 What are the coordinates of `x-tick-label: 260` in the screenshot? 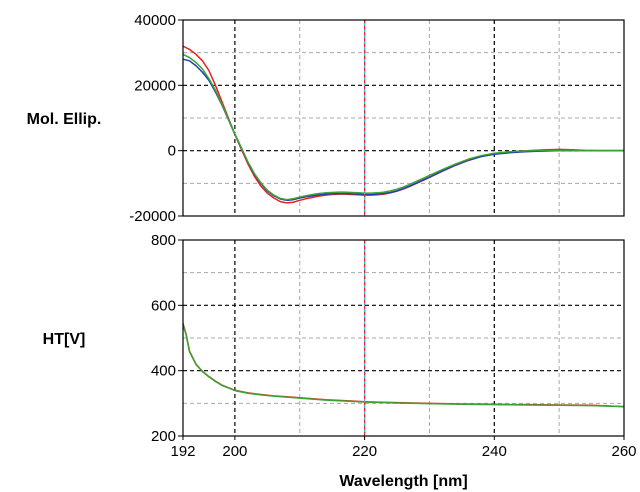 It's located at (623, 451).